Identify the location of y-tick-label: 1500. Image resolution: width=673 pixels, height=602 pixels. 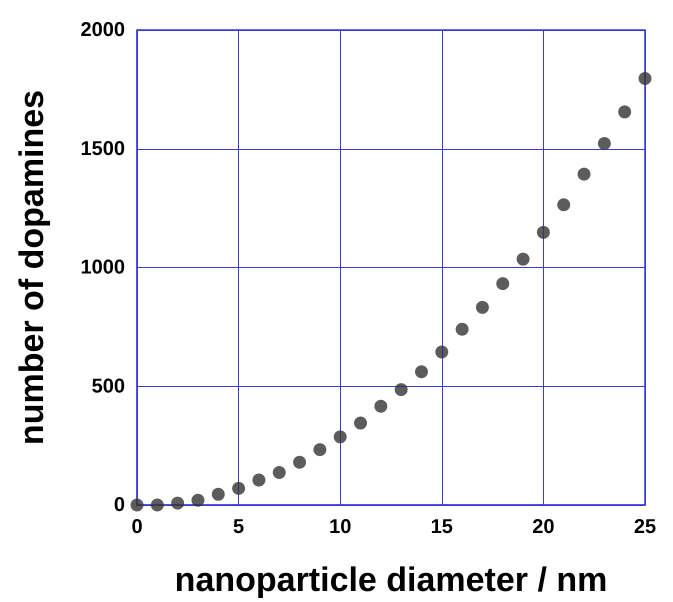
(102, 149).